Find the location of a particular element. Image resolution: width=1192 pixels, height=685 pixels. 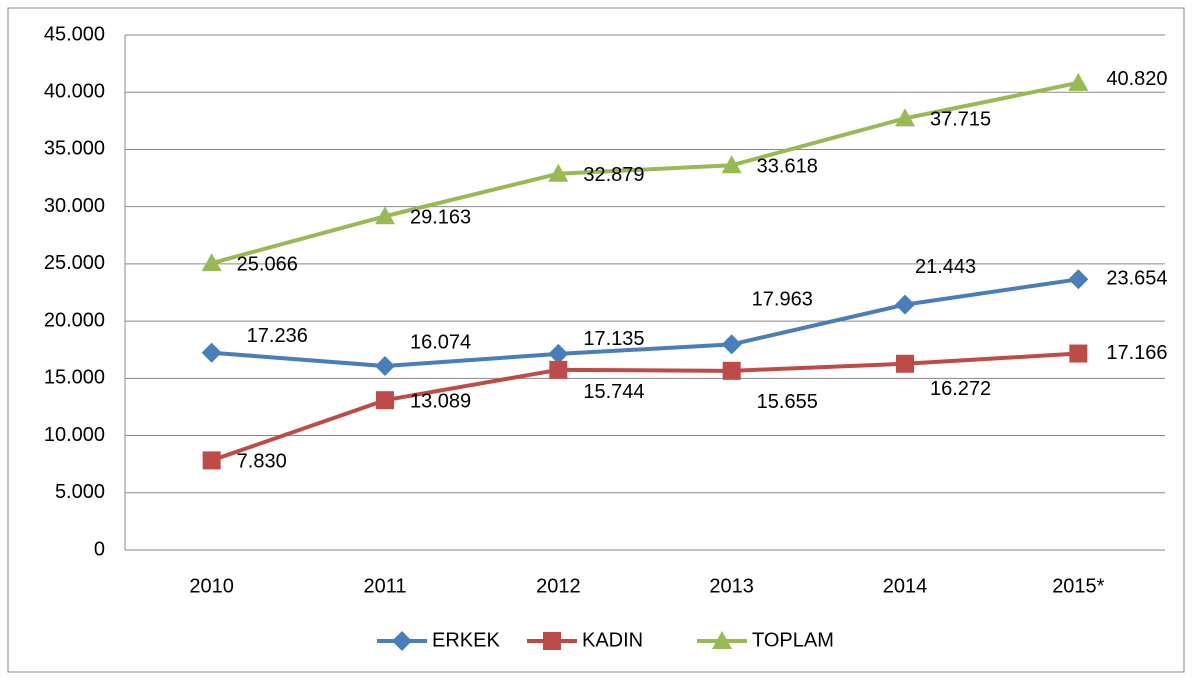

data-label: 17.166 is located at coordinates (1136, 353).